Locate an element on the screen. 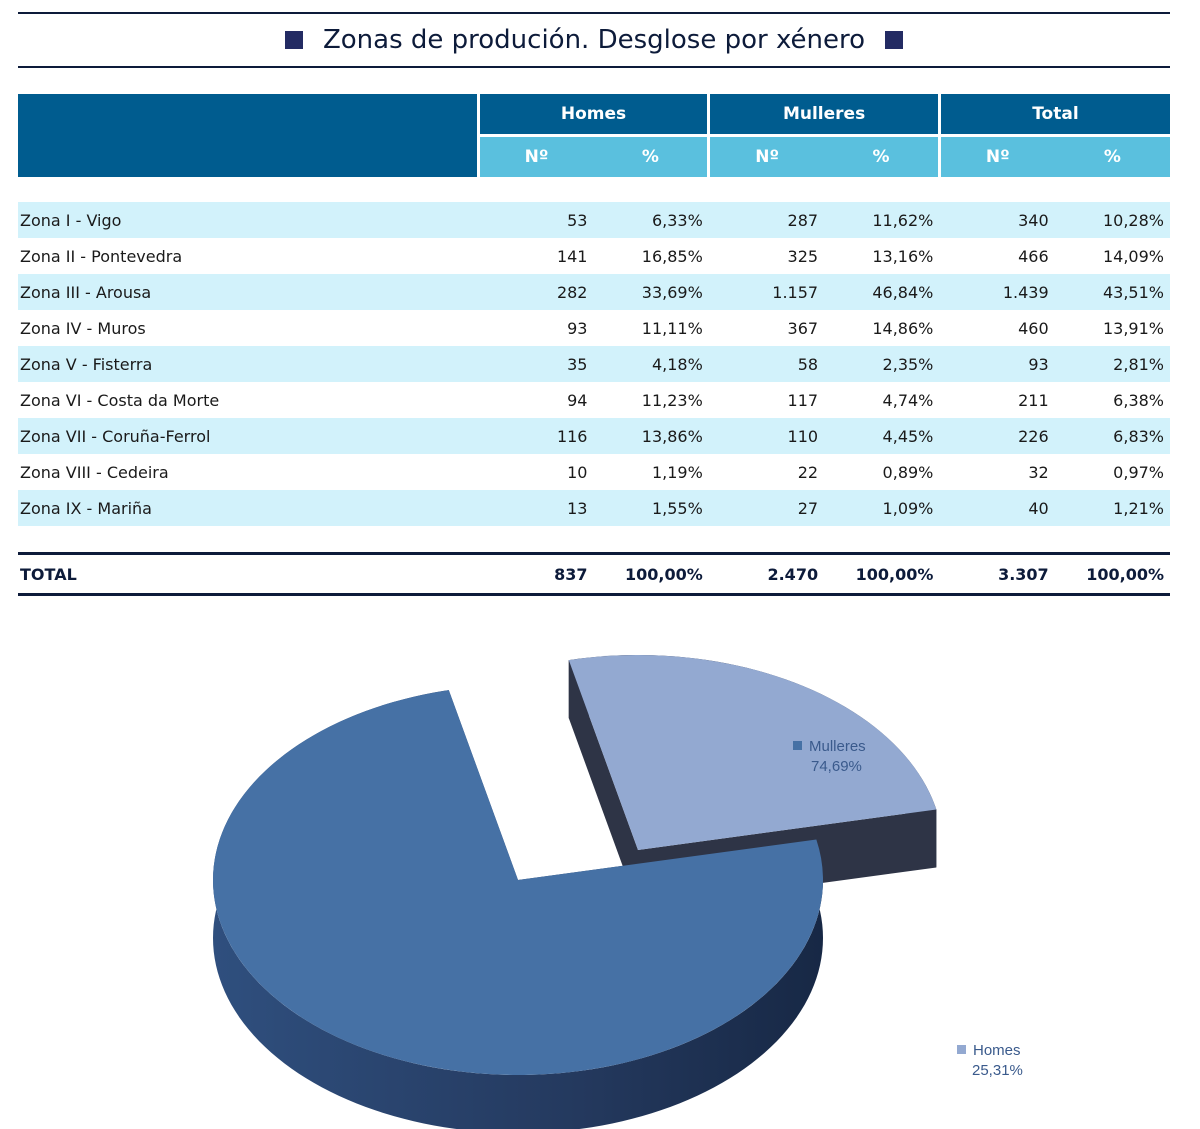 This screenshot has width=1200, height=1129. table-cell: 33,69% is located at coordinates (651, 292).